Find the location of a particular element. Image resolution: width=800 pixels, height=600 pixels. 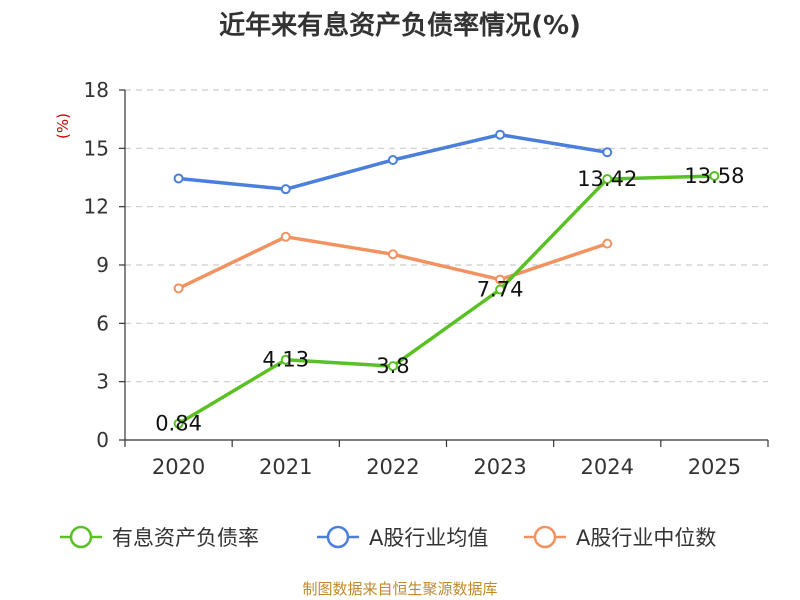

y-tick-label-4: 12 is located at coordinates (96, 207).